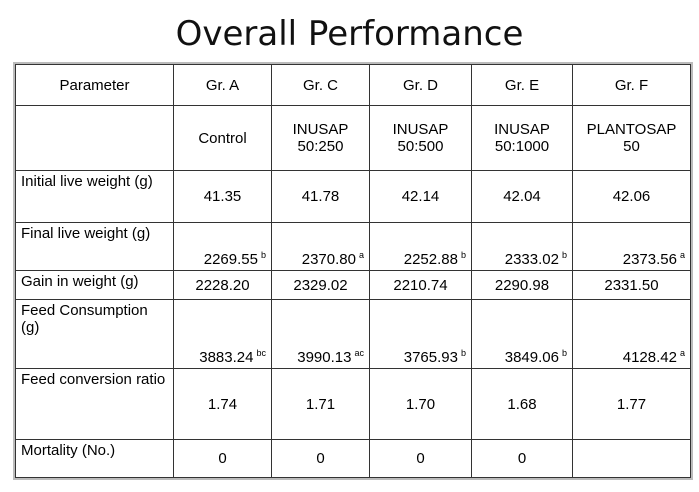  I want to click on value-text: 2329.02, so click(320, 285).